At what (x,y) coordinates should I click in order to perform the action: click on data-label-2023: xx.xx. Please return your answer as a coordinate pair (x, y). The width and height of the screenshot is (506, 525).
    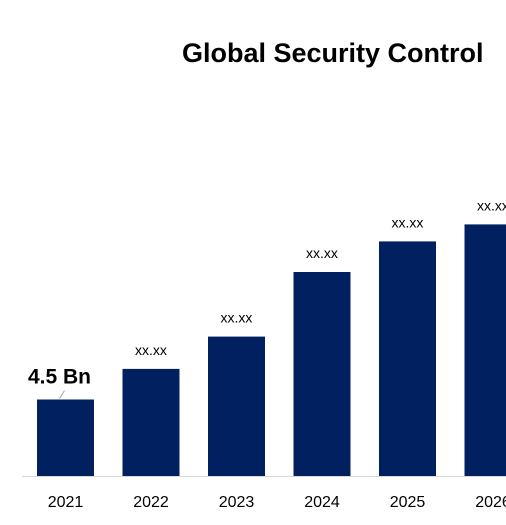
    Looking at the image, I should click on (237, 318).